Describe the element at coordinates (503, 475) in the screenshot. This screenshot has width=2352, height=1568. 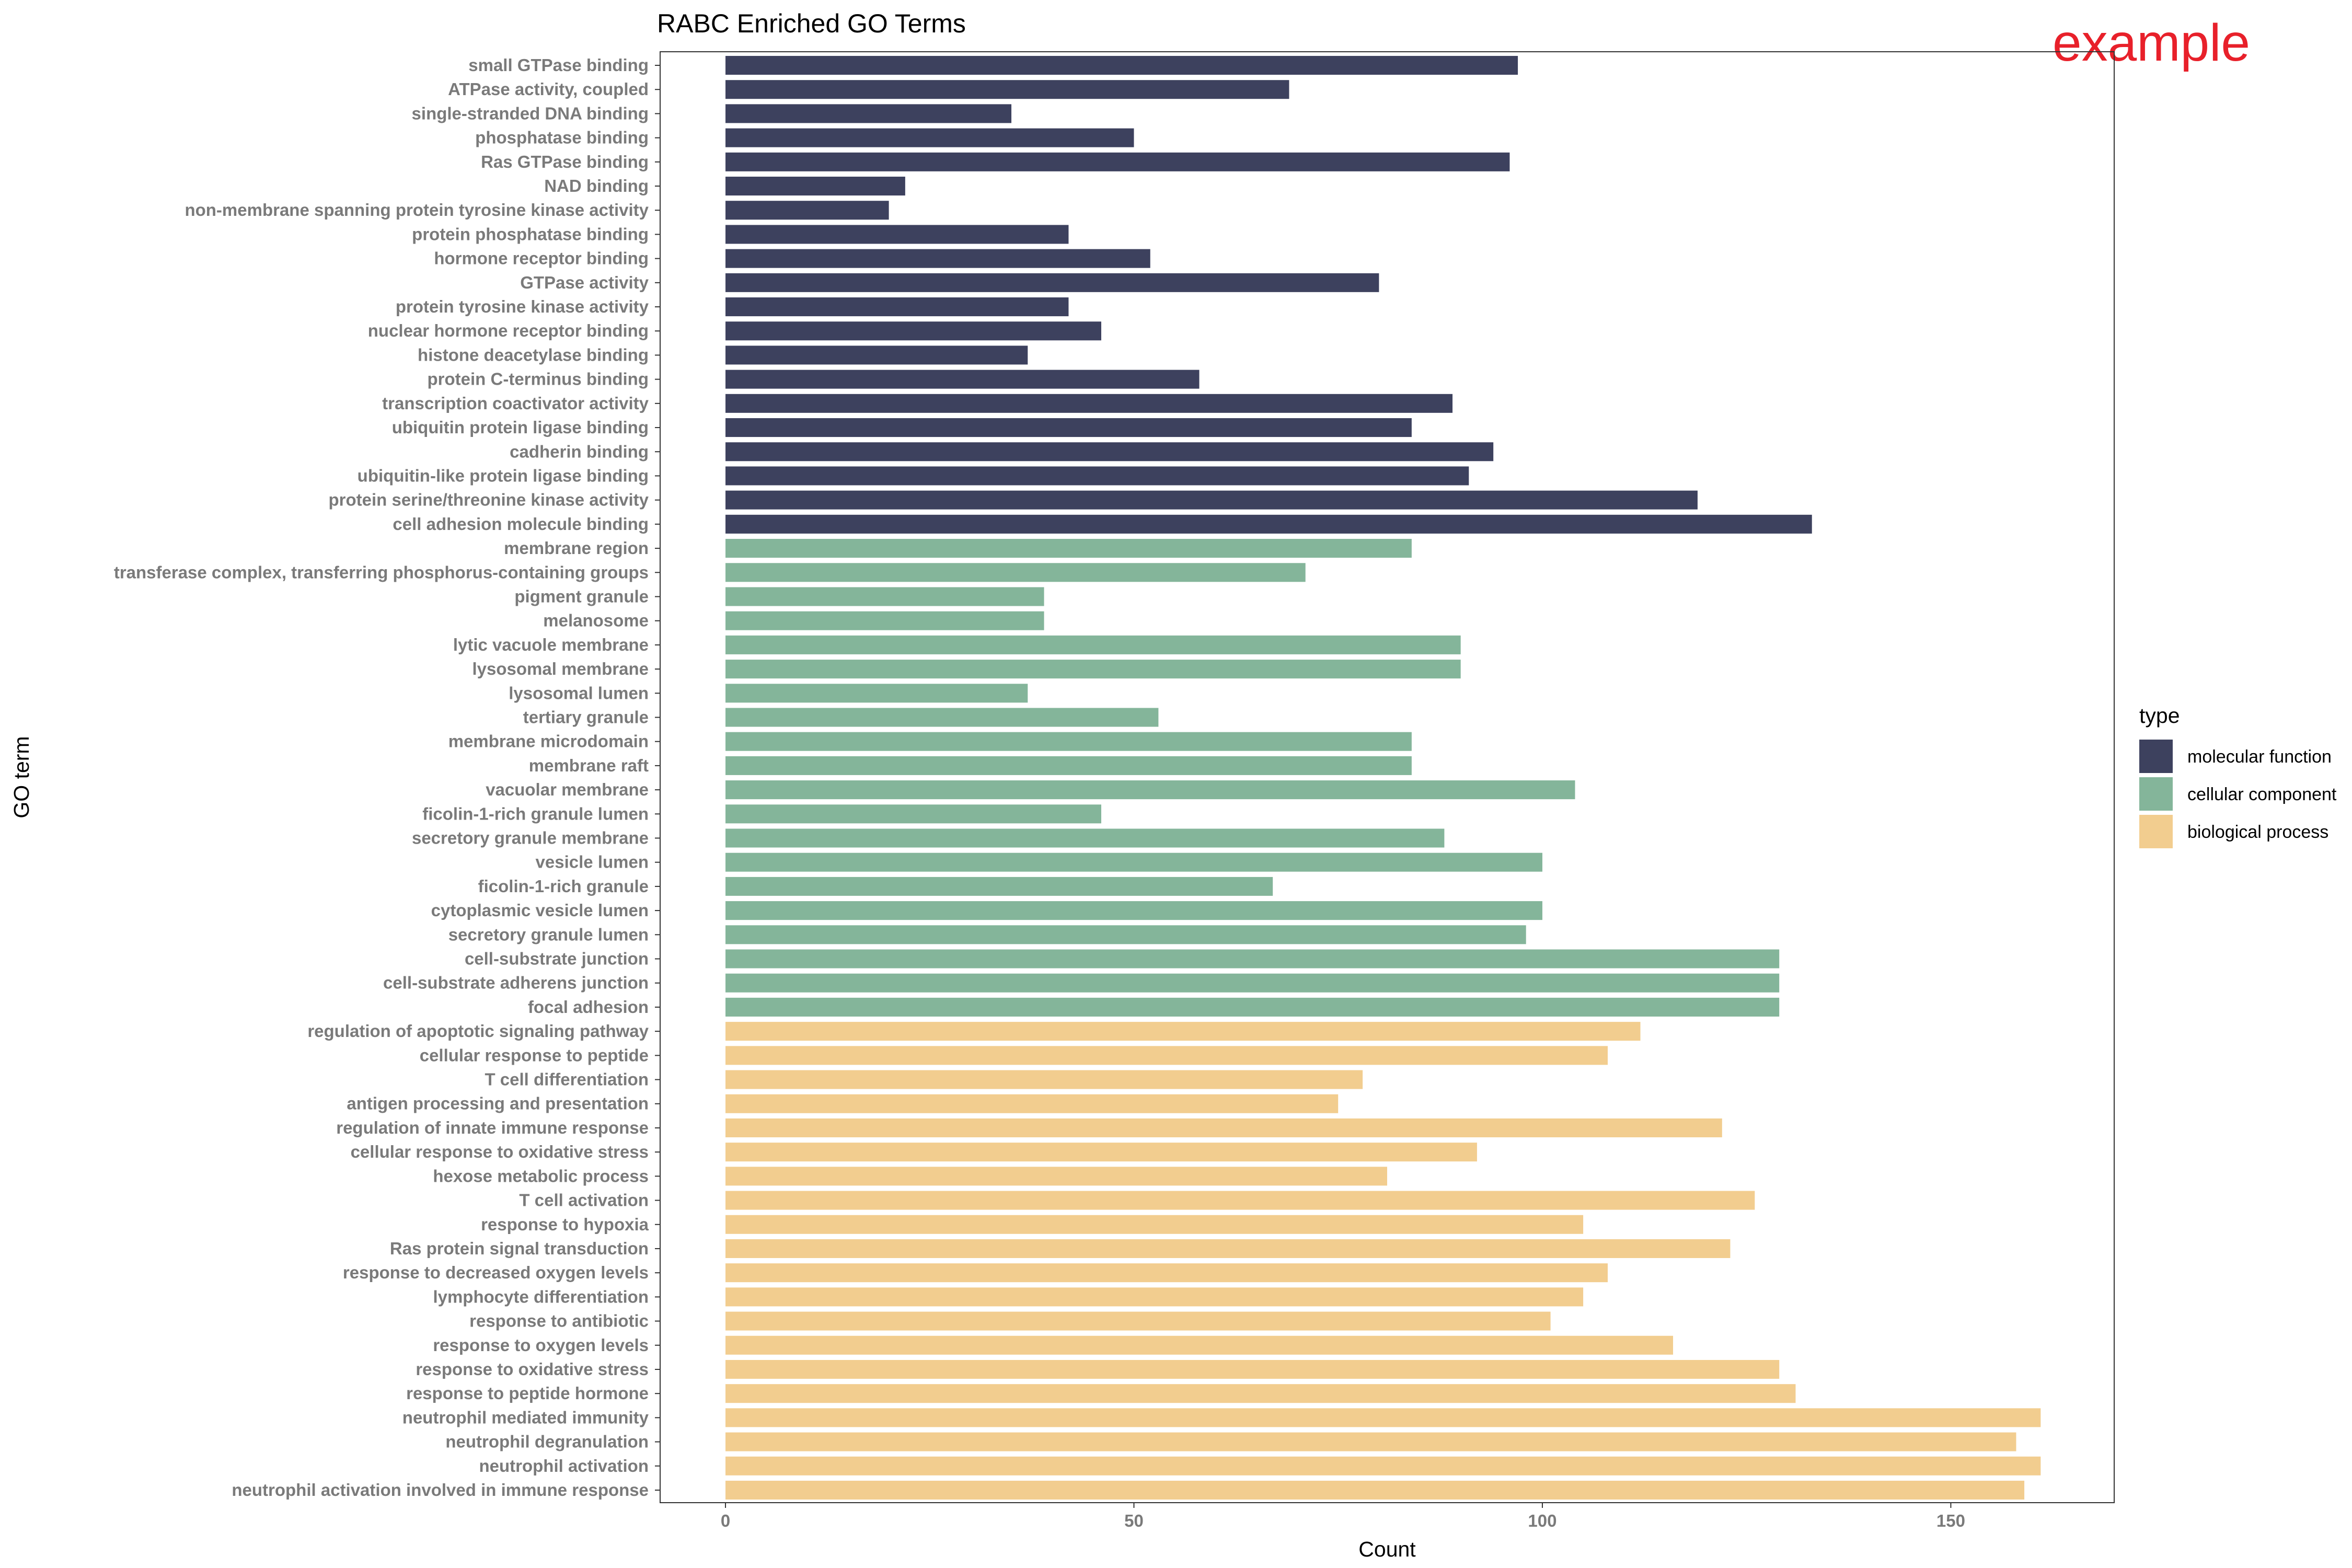
I see `go-term-label-17: ubiquitin-like protein ligase binding` at that location.